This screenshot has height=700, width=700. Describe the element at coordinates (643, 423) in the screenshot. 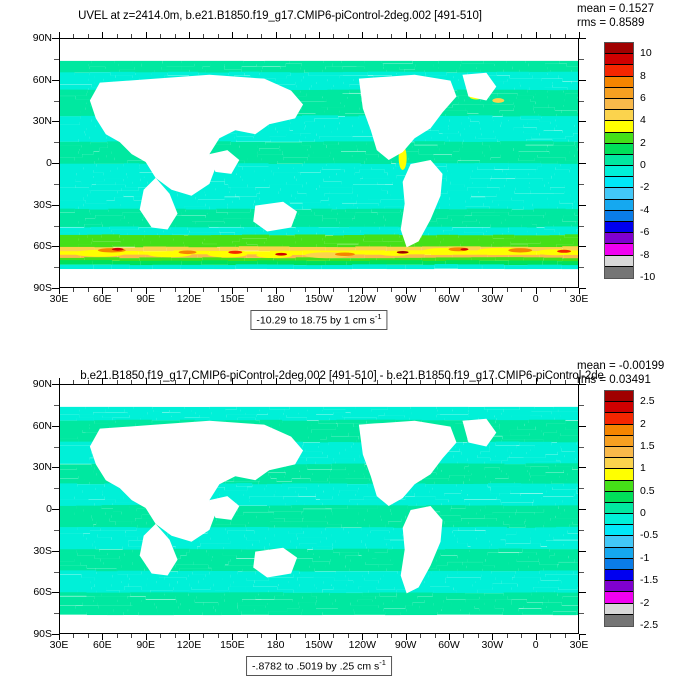

I see `colorbar-tick-label: 2` at that location.